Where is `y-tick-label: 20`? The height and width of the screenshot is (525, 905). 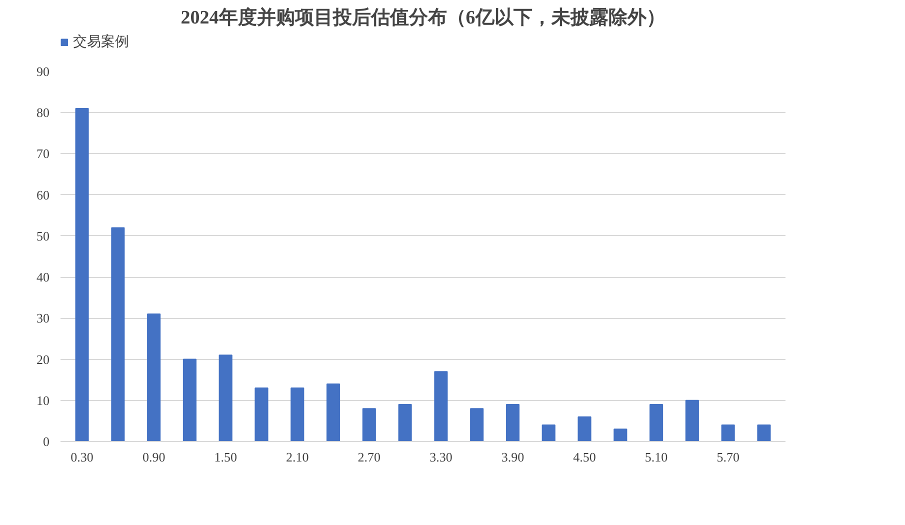
y-tick-label: 20 is located at coordinates (43, 359).